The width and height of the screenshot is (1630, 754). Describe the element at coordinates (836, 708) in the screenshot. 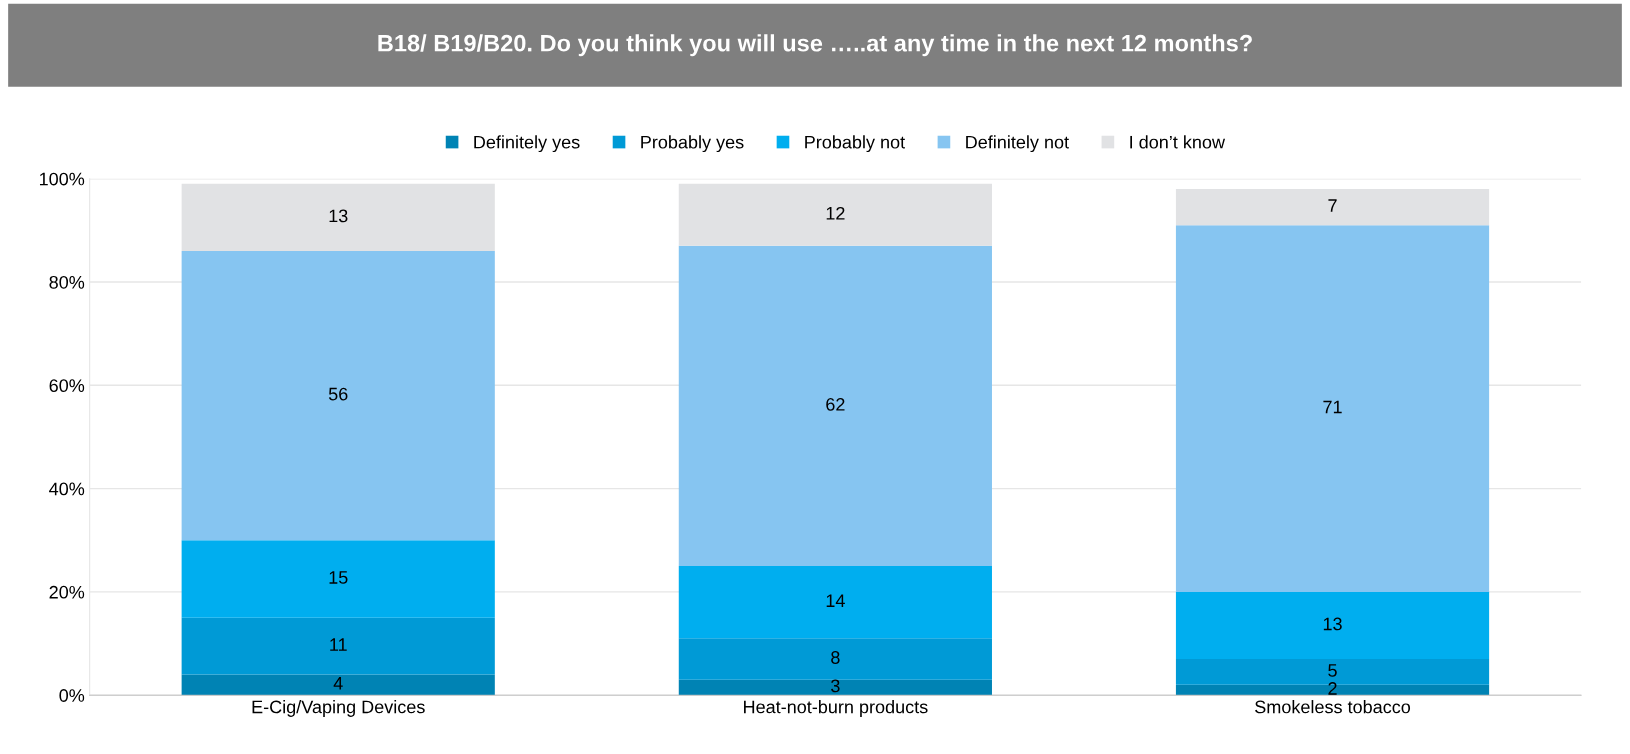

I see `x-tick-label: Heat-not-burn products` at that location.